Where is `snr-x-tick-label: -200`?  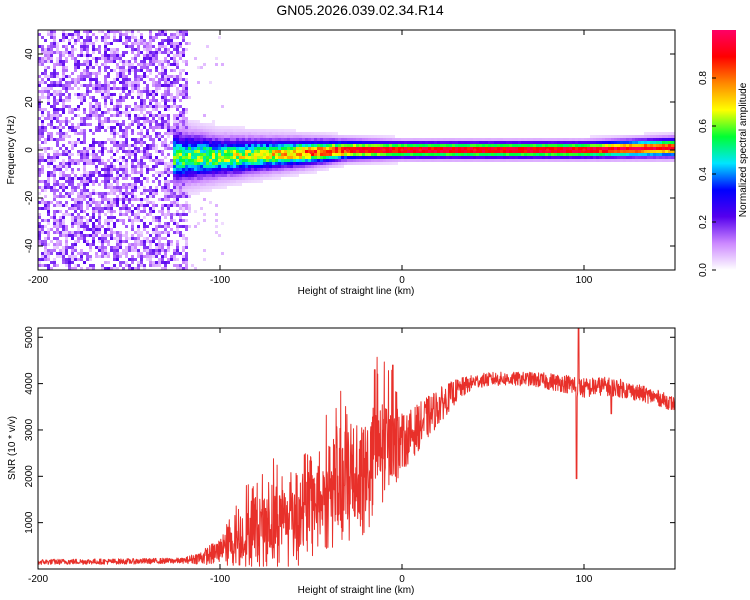
snr-x-tick-label: -200 is located at coordinates (38, 579).